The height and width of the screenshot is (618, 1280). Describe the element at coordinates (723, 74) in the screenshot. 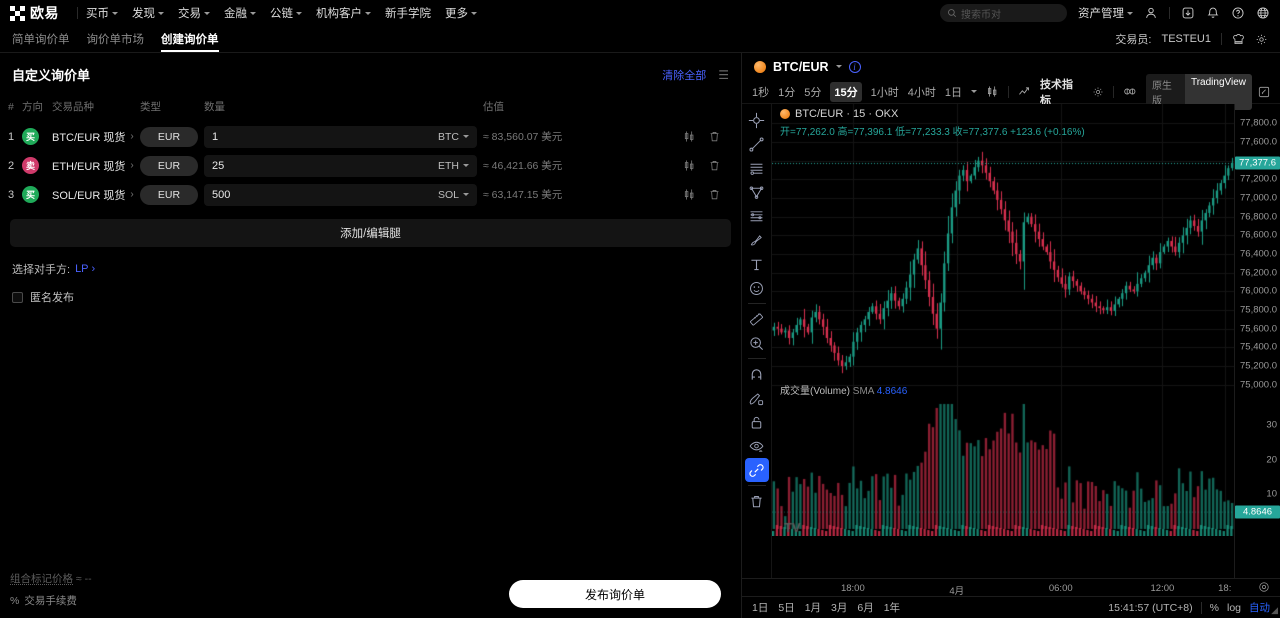

I see `panel-menu-icon: ☰` at that location.